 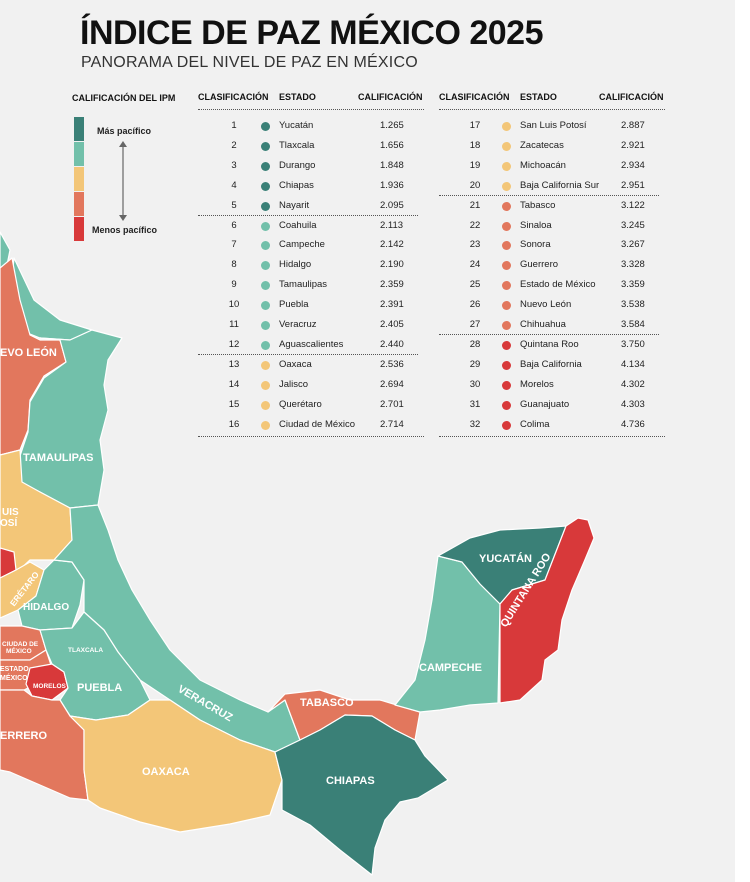 I want to click on rank-cell: 13, so click(x=234, y=364).